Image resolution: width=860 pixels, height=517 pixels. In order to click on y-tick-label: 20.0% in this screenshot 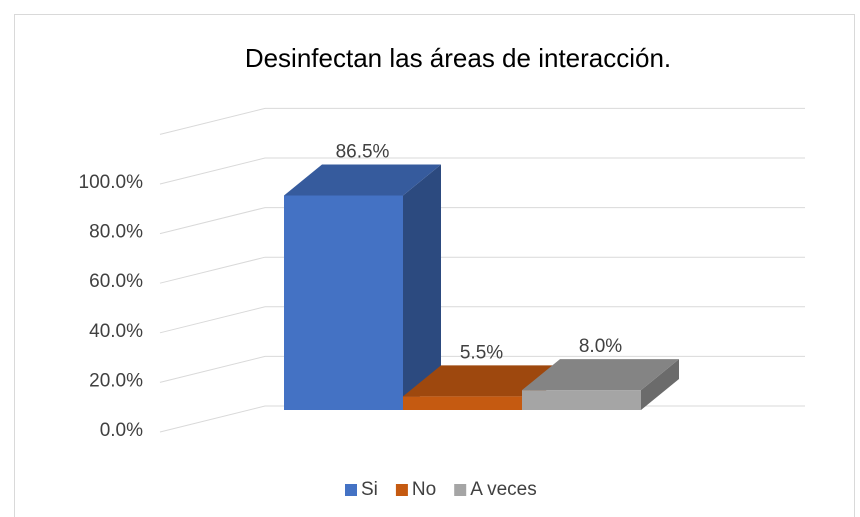, I will do `click(116, 380)`.